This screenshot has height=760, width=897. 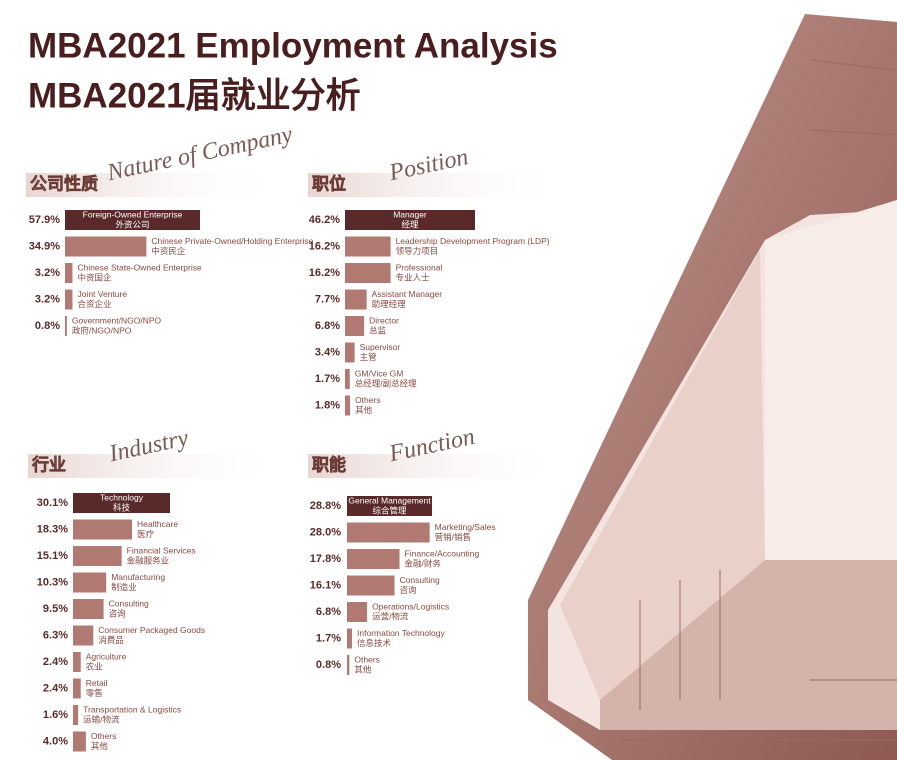 I want to click on category-label-zh: 政府/NGO/NPO, so click(x=102, y=330).